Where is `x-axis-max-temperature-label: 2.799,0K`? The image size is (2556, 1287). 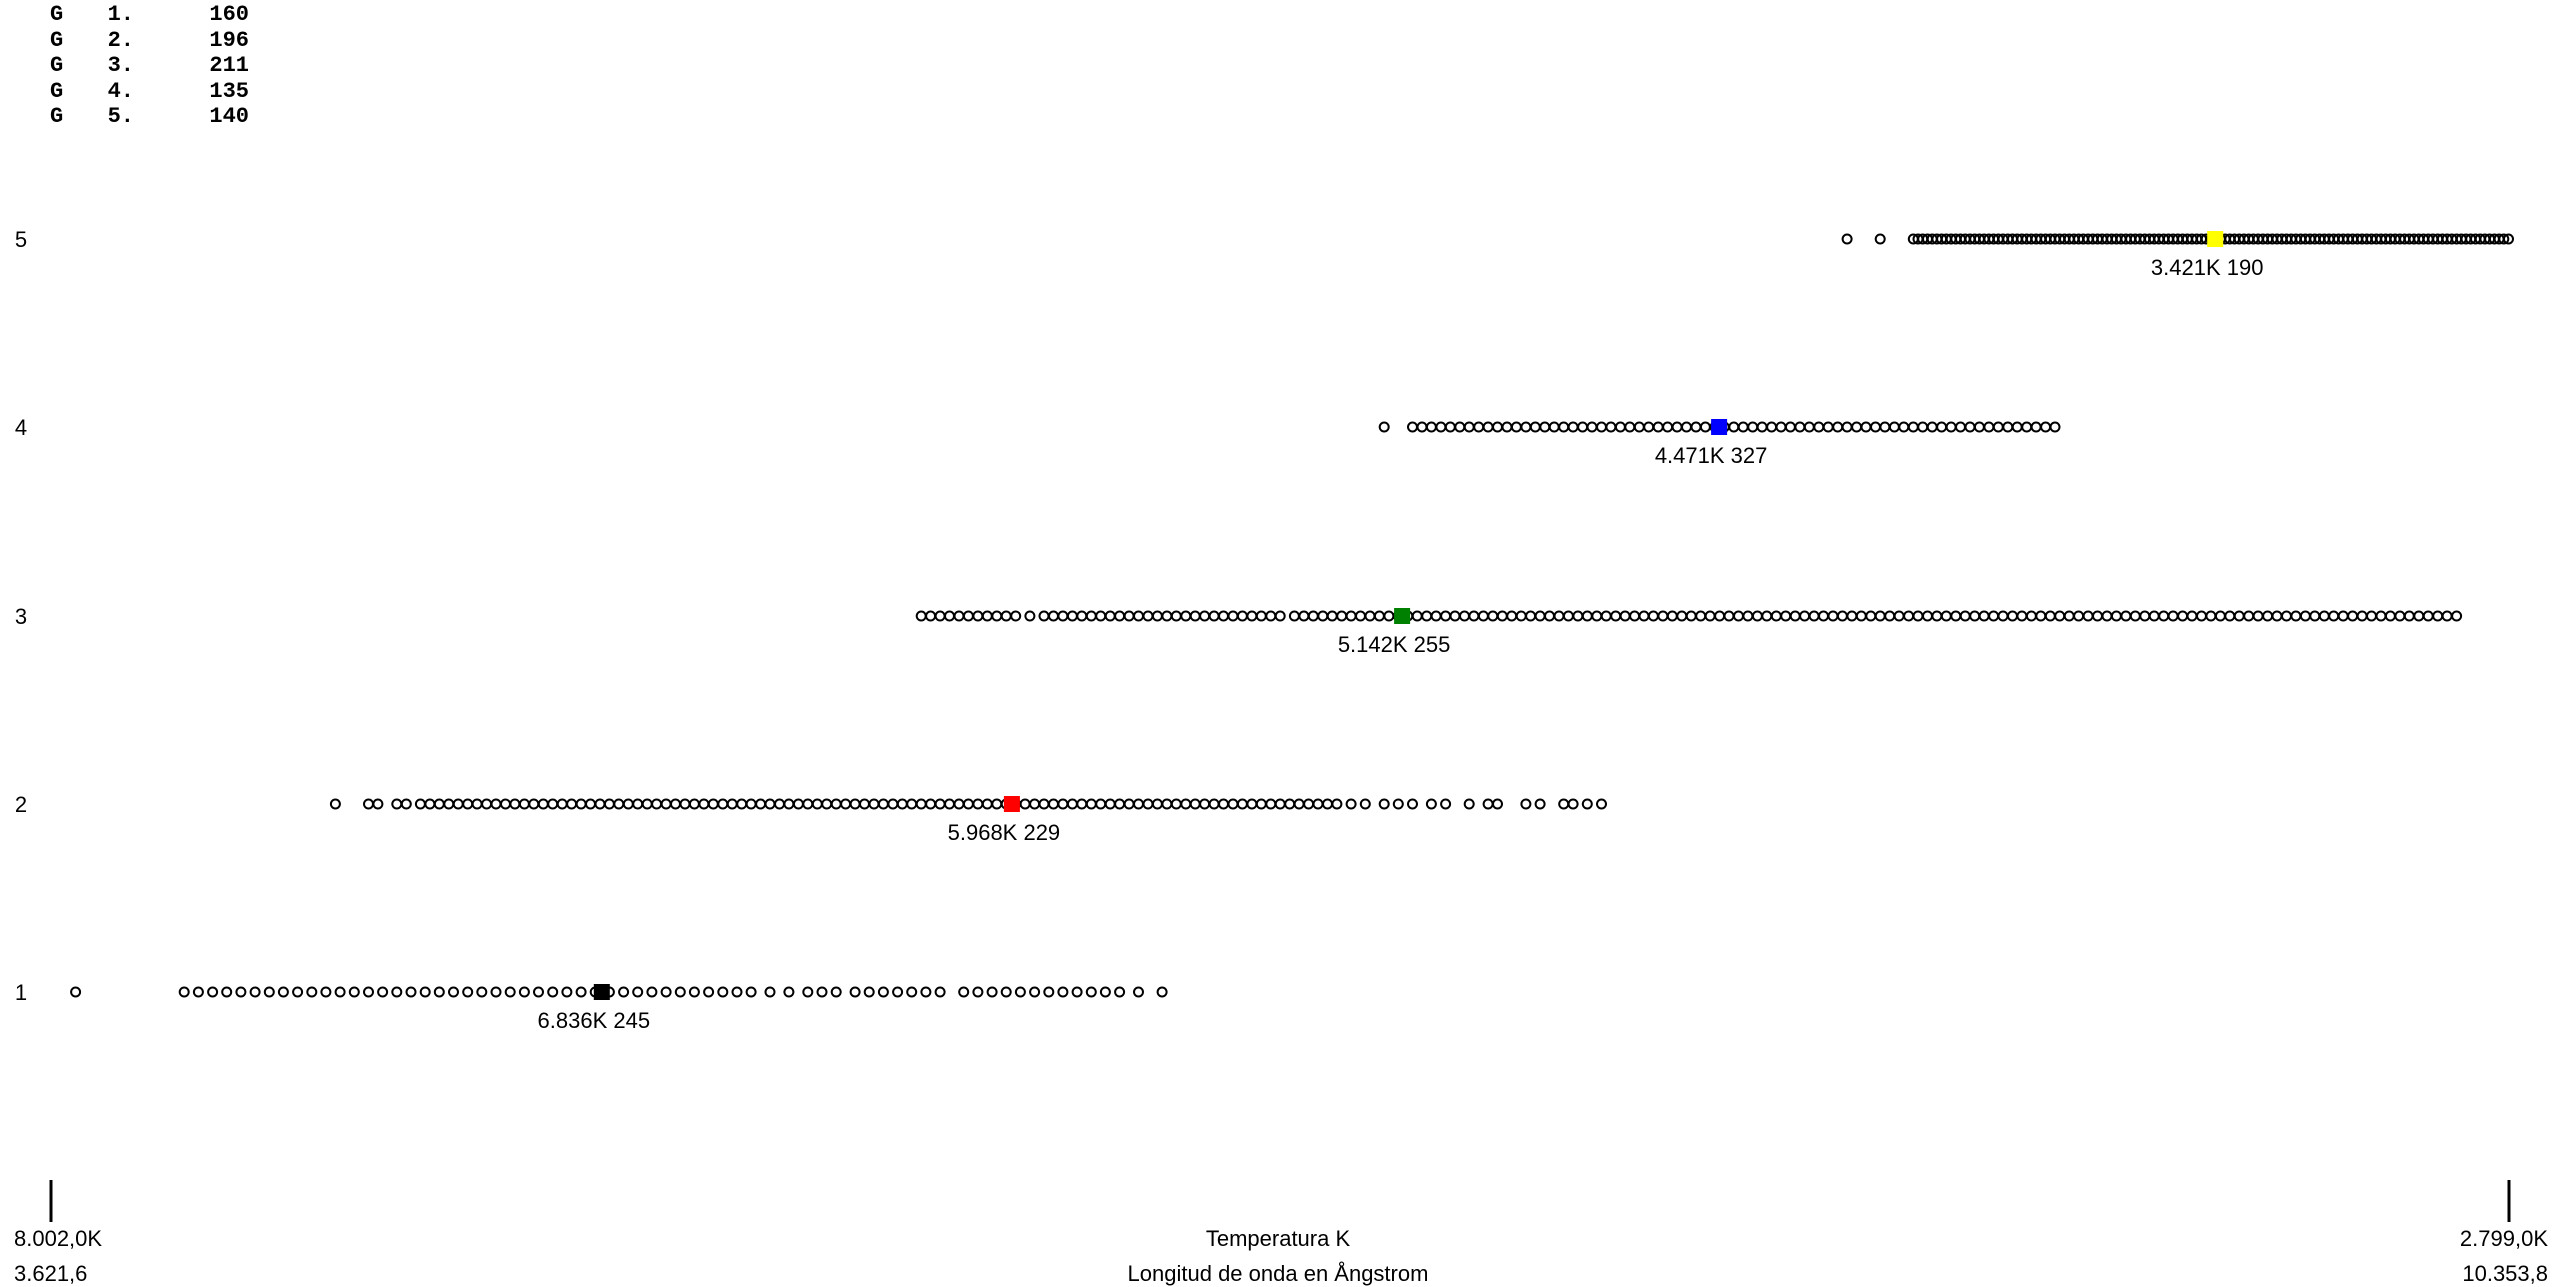 x-axis-max-temperature-label: 2.799,0K is located at coordinates (2503, 1238).